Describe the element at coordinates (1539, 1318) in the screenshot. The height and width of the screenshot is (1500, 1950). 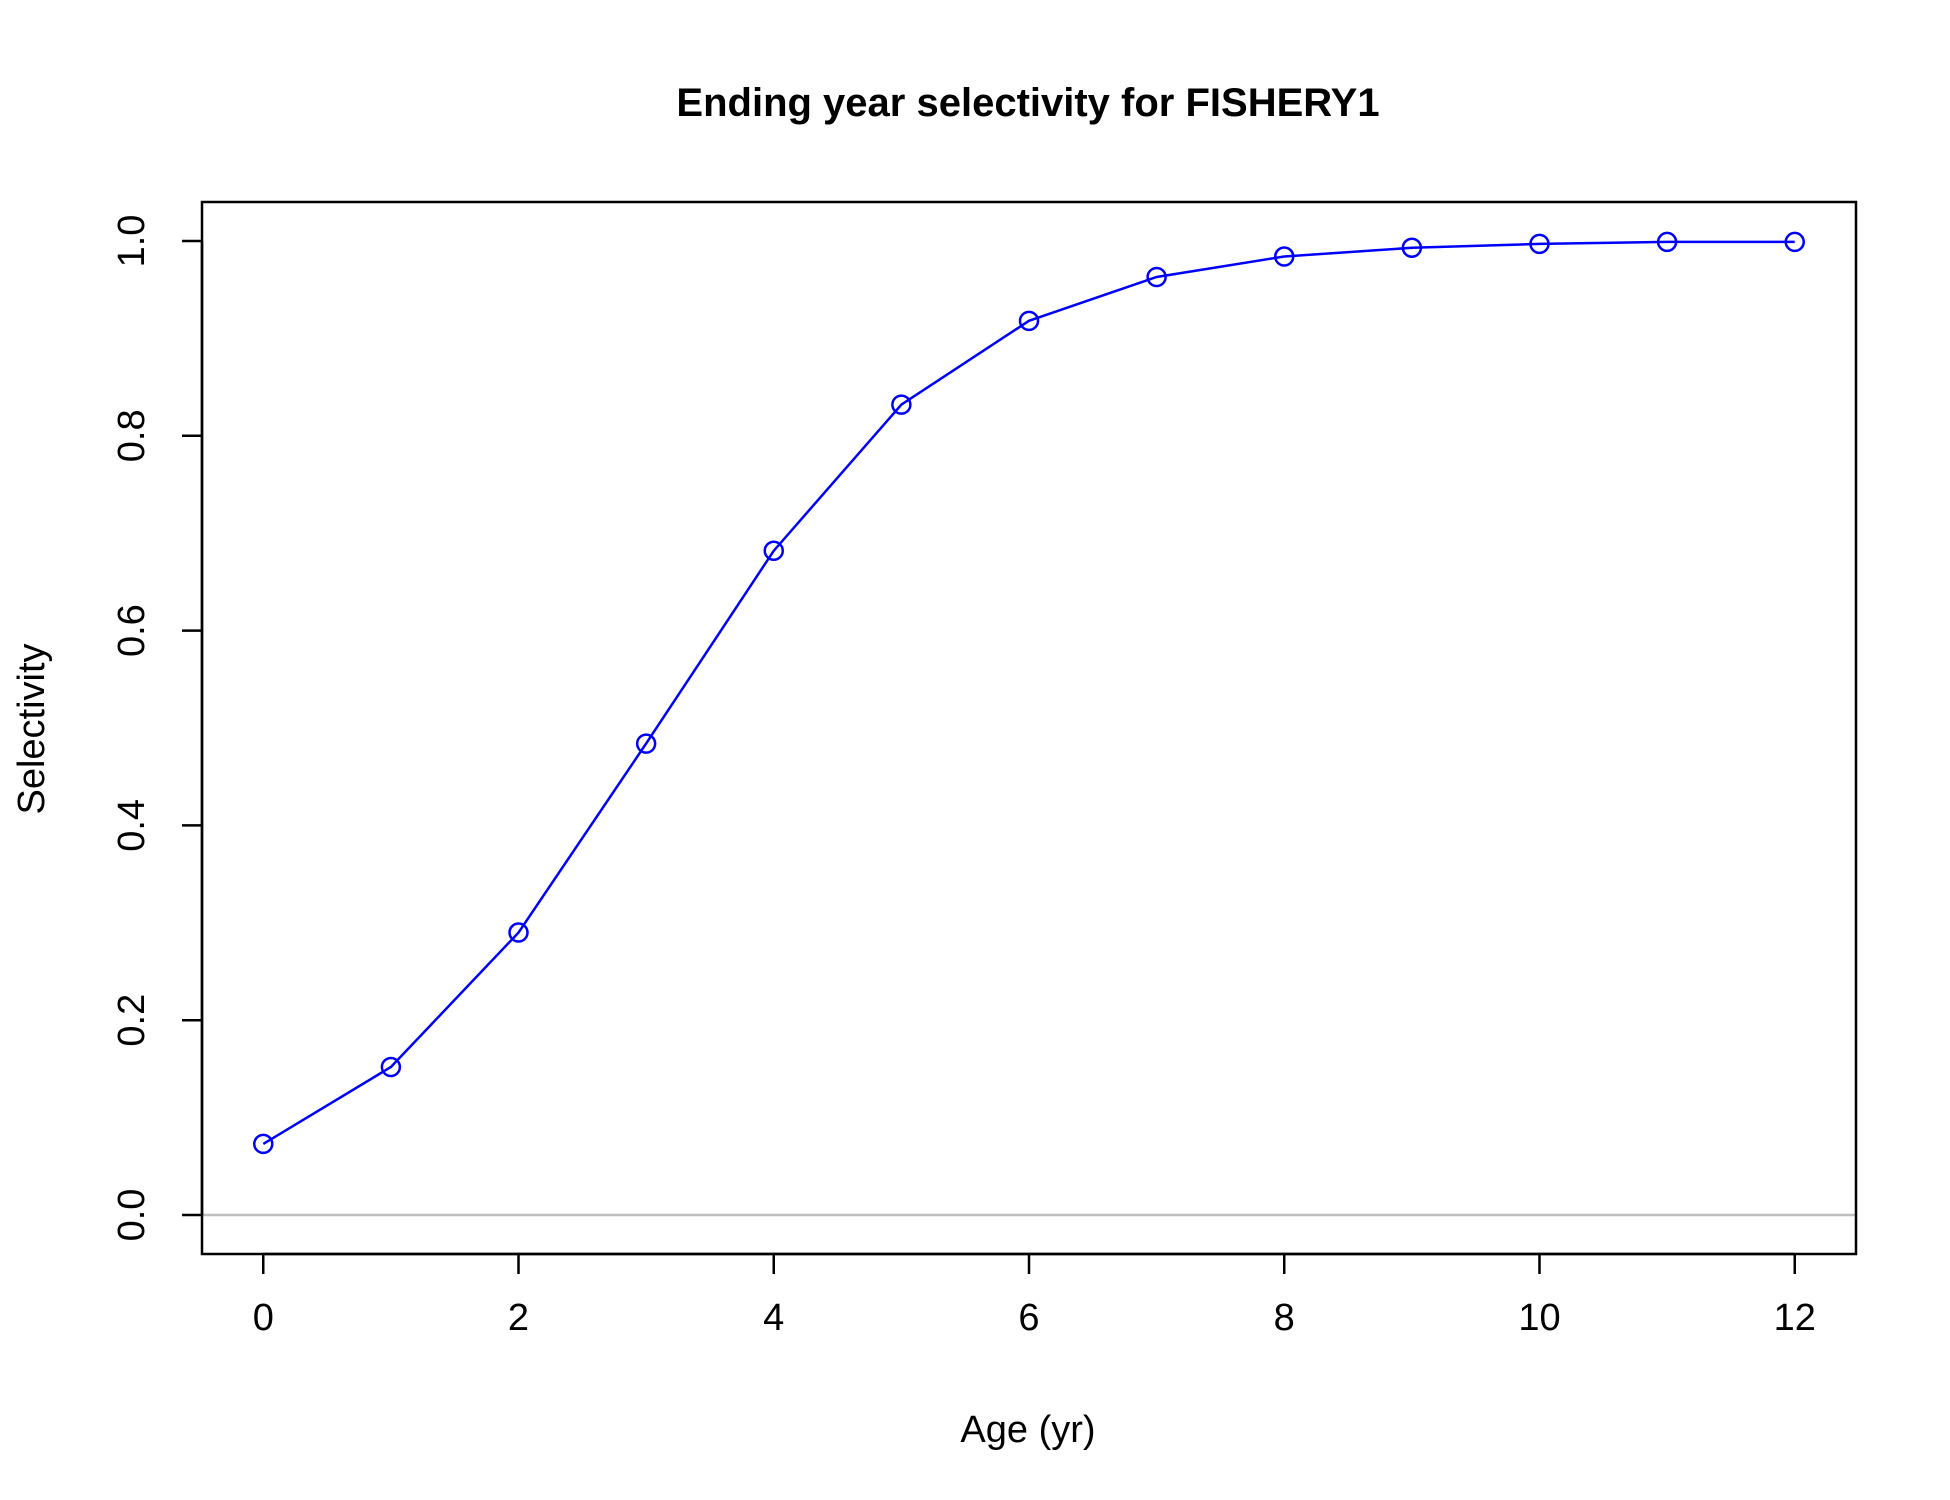
I see `x-tick-label: 10` at that location.